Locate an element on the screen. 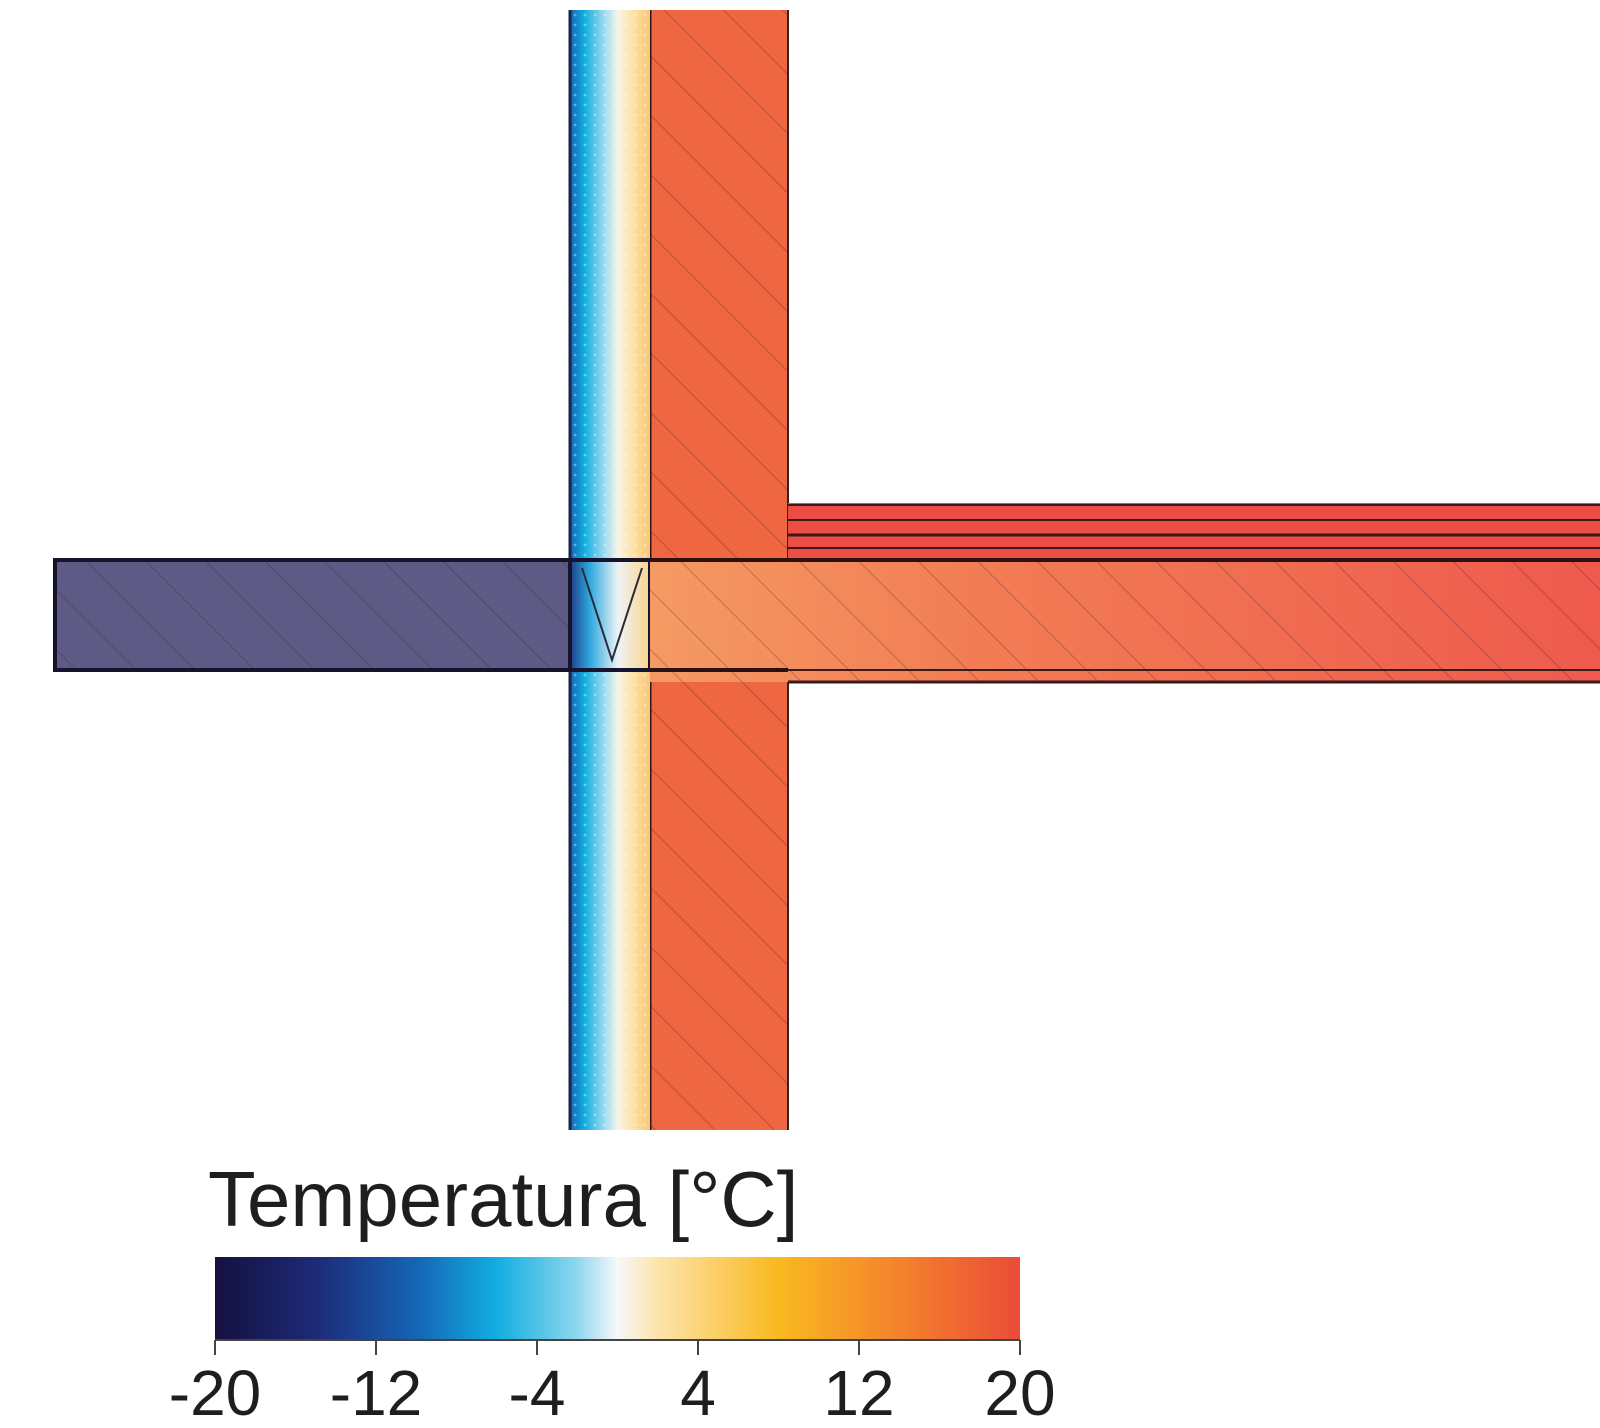  colorbar-tick-label: -12 is located at coordinates (376, 1392).